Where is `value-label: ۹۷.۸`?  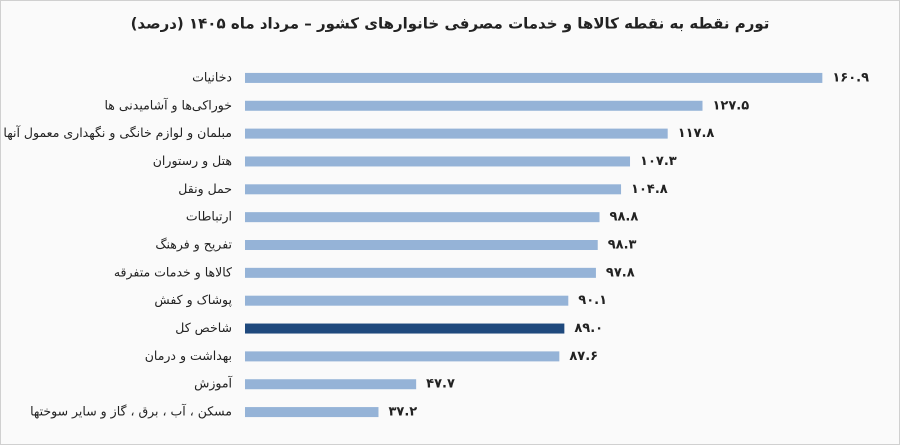 value-label: ۹۷.۸ is located at coordinates (620, 272).